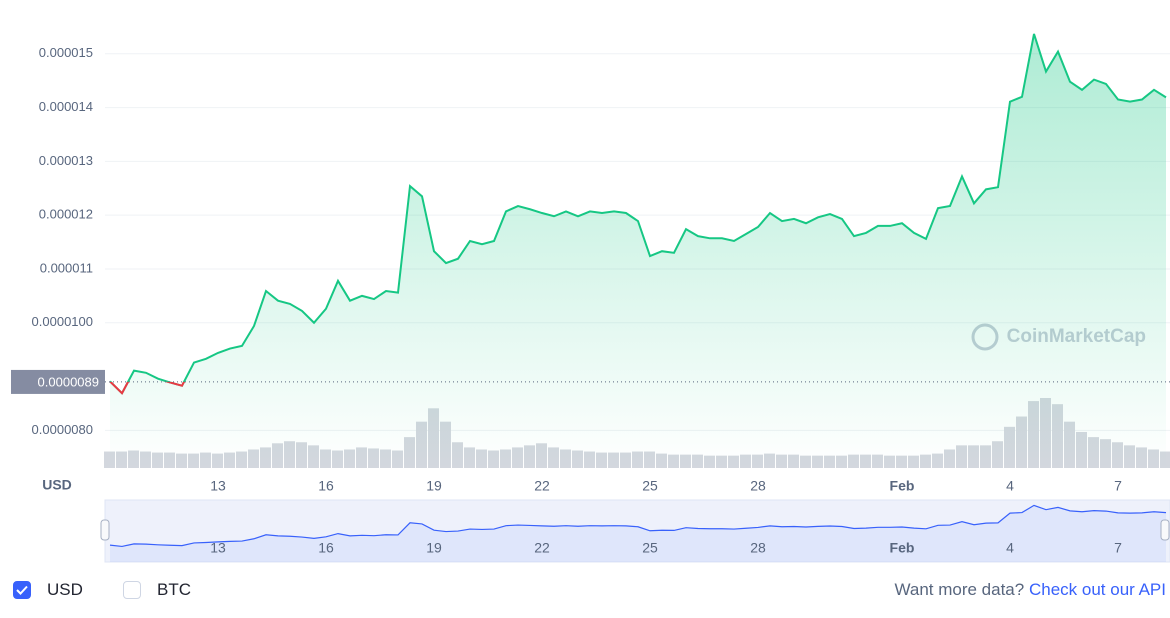 This screenshot has width=1170, height=618. I want to click on navigator-tick-label: 16, so click(326, 548).